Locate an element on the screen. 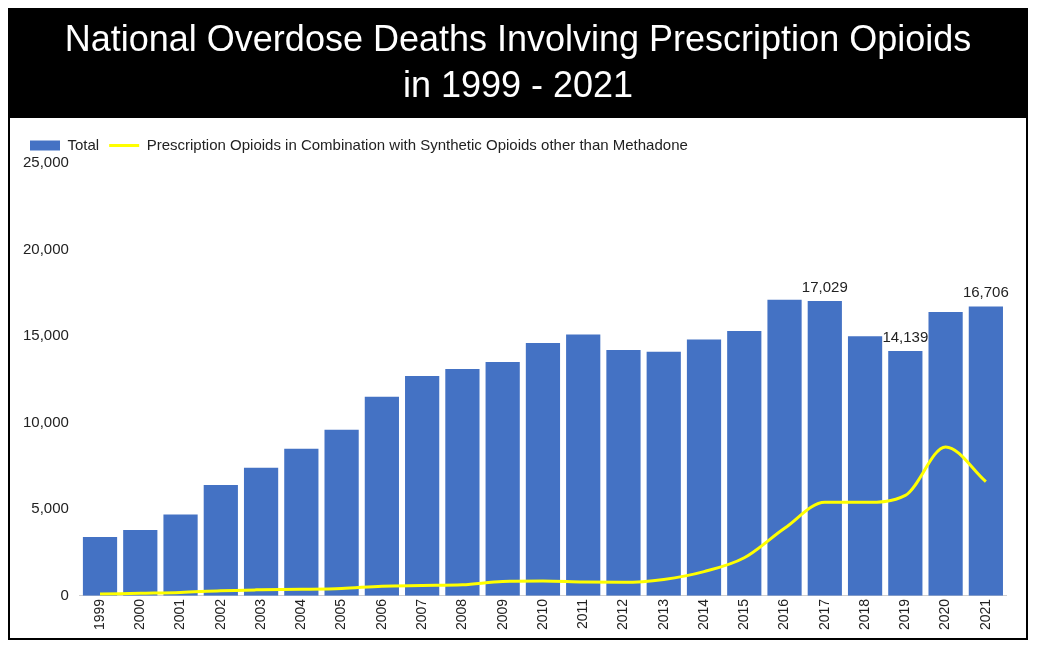  x-tick-label: 2011 is located at coordinates (582, 613).